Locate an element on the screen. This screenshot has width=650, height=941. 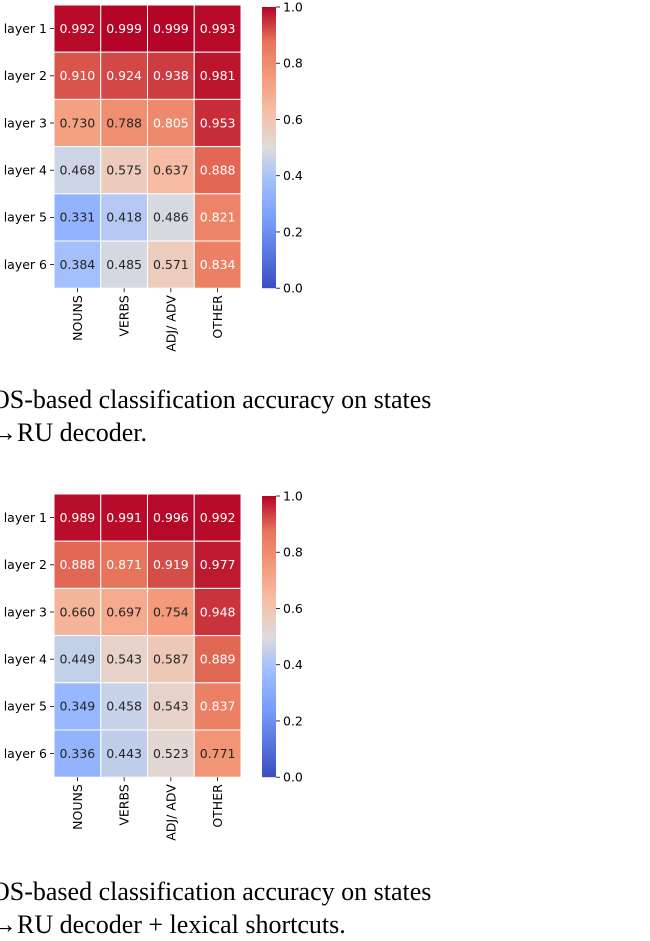
cell-value-label: 0.938 is located at coordinates (171, 75).